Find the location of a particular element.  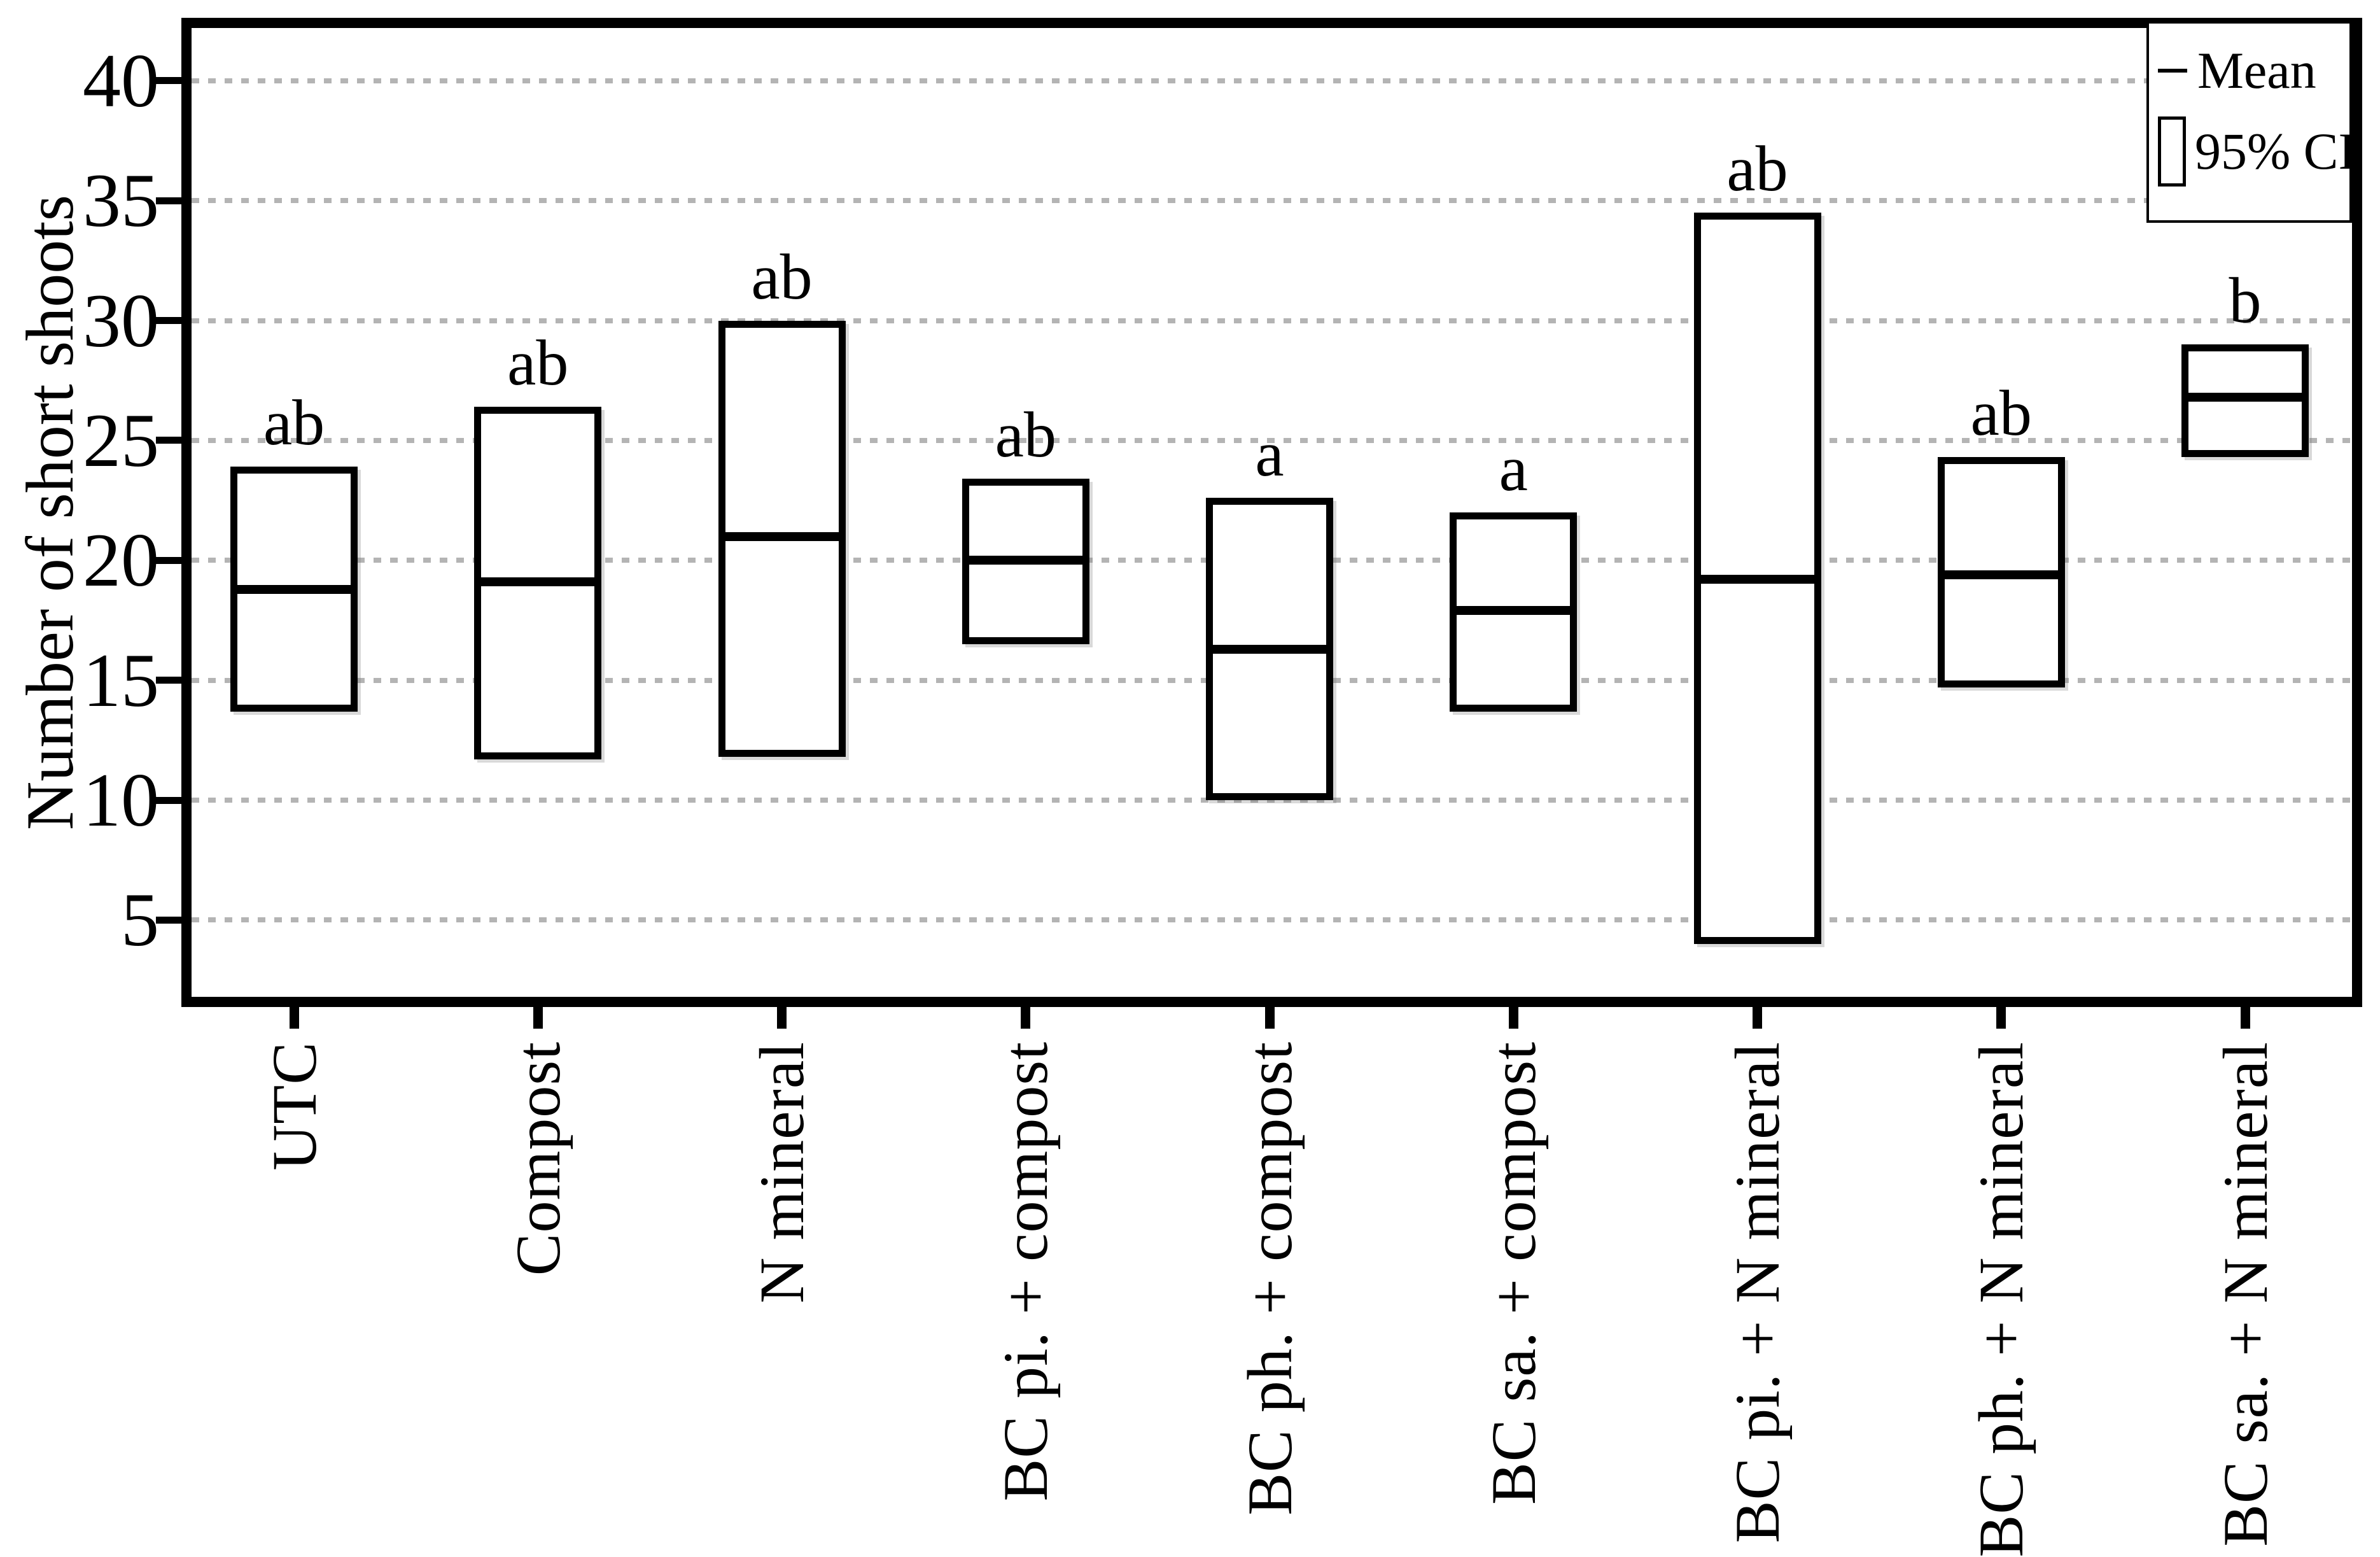

x-axis-label-wrap-3: N mineral is located at coordinates (782, 1292).